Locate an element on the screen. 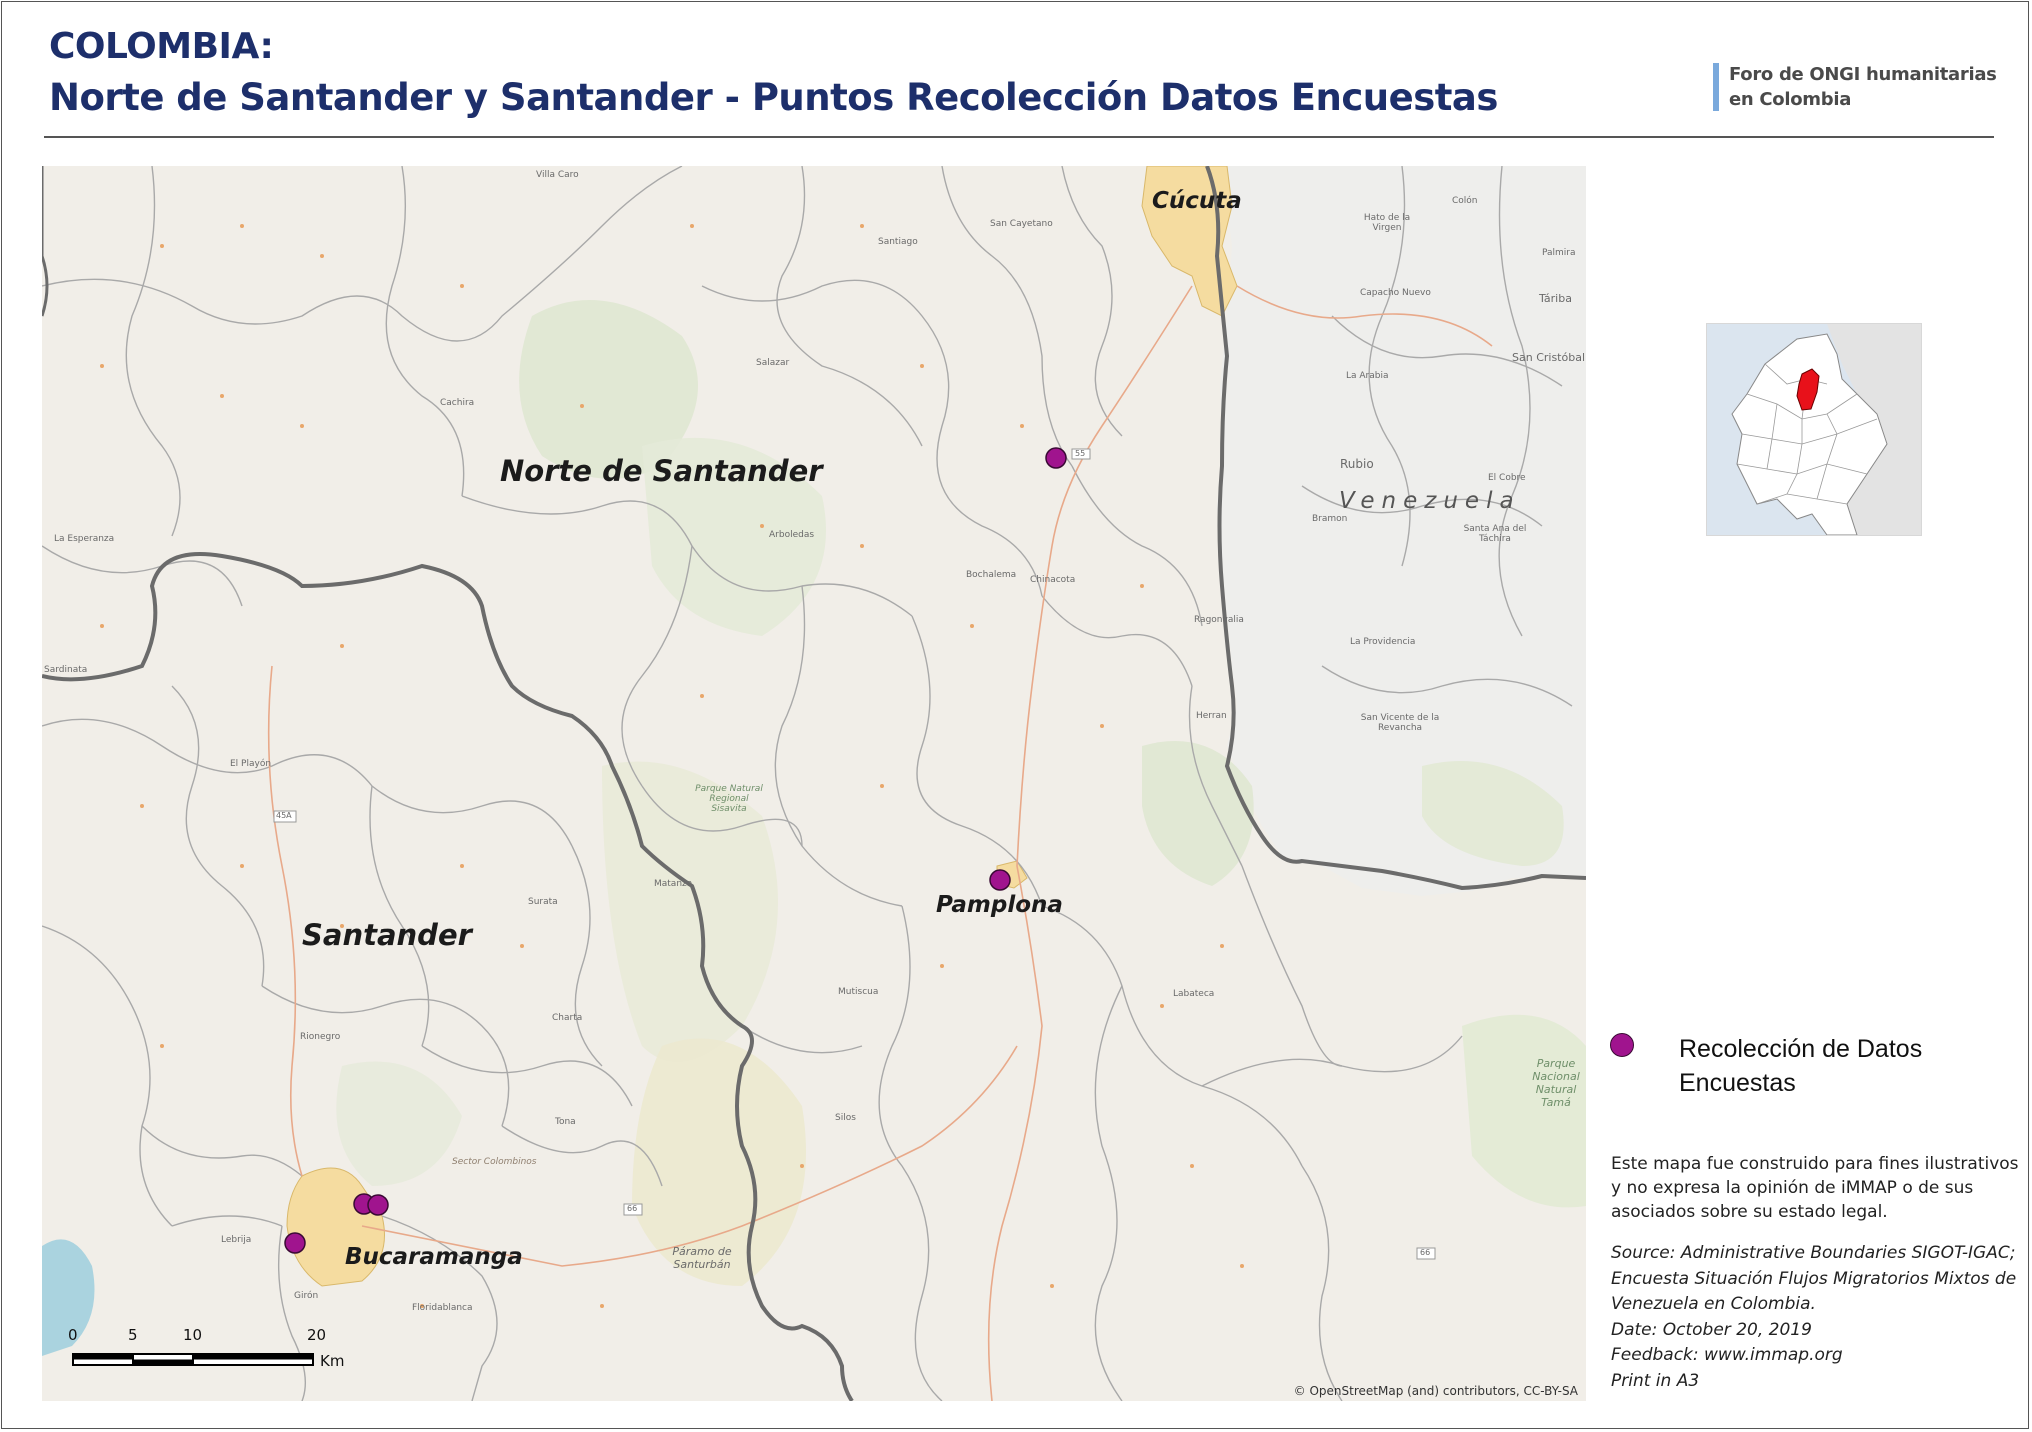 Image resolution: width=2032 pixels, height=1432 pixels. international-boundary is located at coordinates (1395, 528).